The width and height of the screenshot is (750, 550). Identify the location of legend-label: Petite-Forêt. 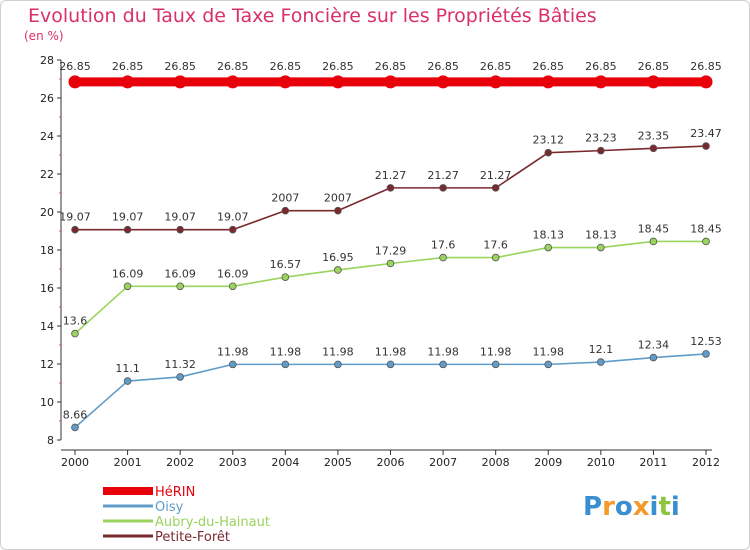
(192, 537).